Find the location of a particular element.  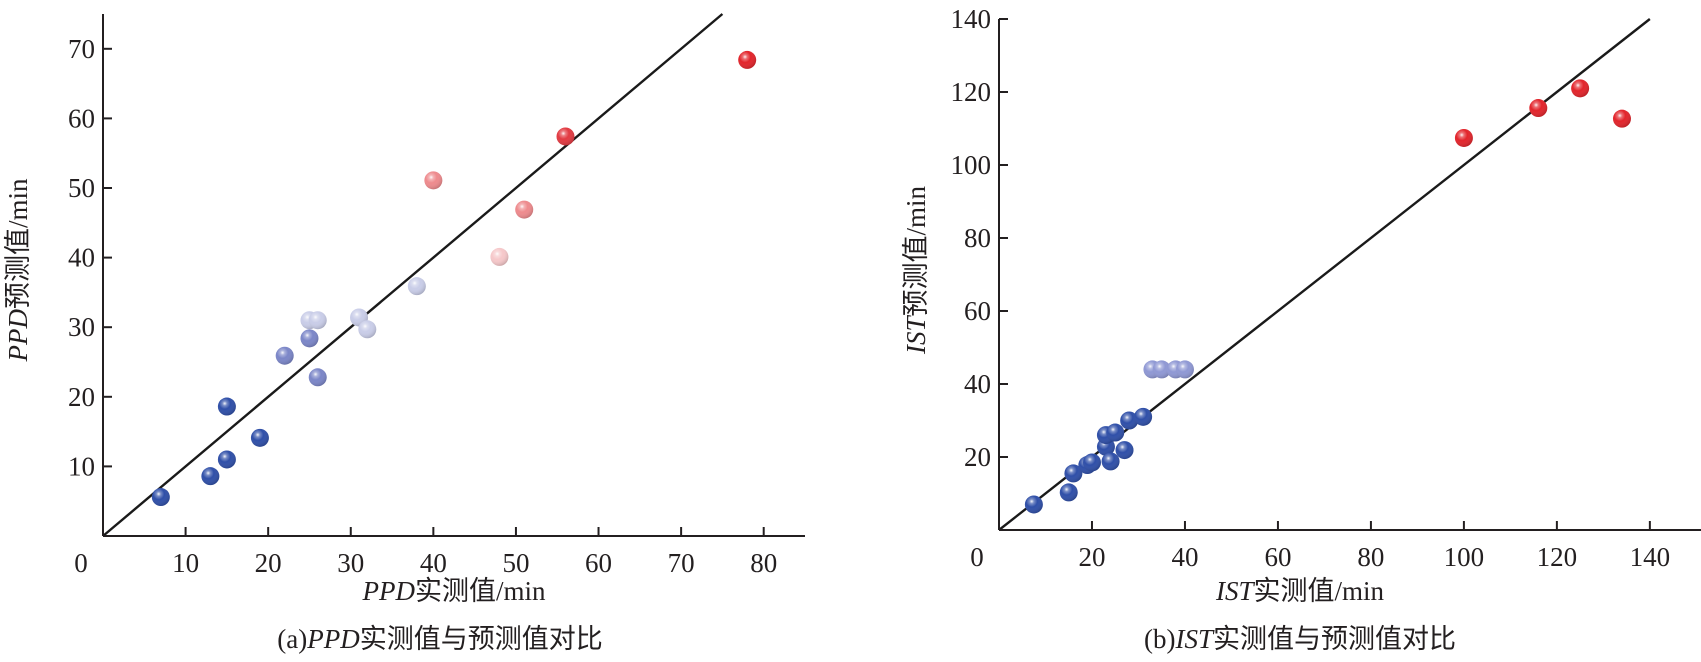

x-axis-title-var: PPD is located at coordinates (389, 591).